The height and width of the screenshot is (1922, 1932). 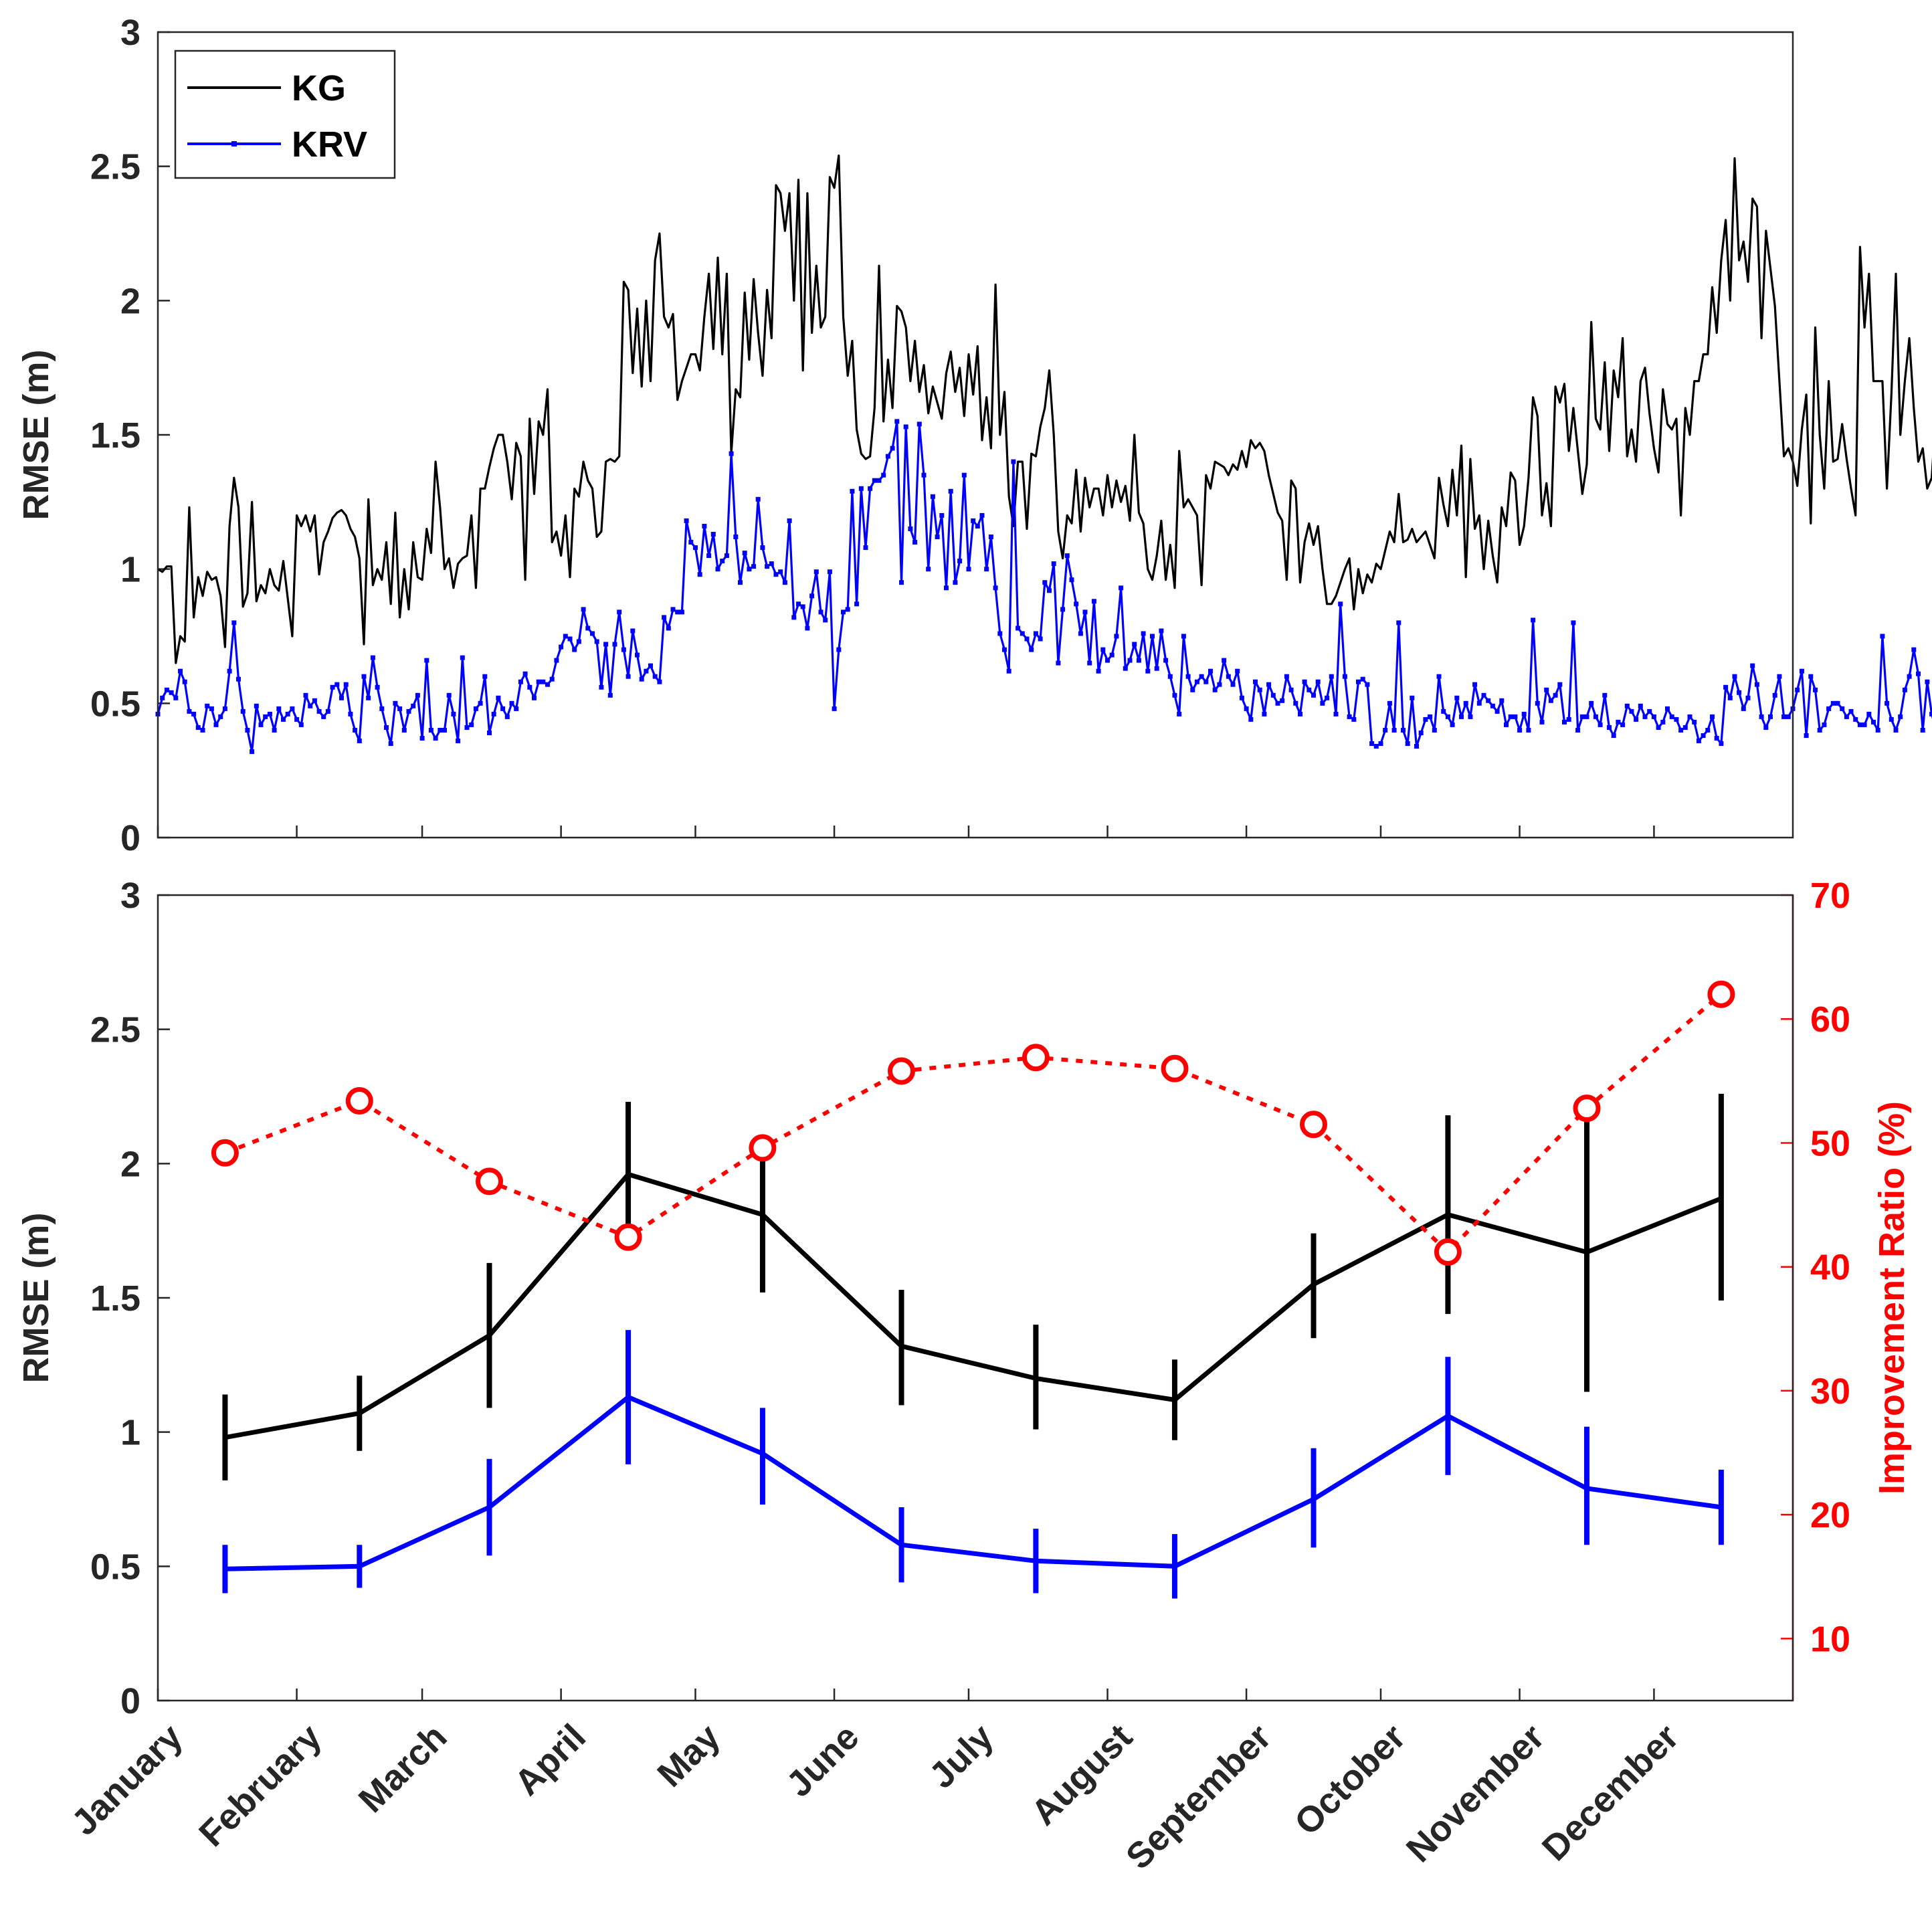 I want to click on top-y-tick-label: 0, so click(x=130, y=838).